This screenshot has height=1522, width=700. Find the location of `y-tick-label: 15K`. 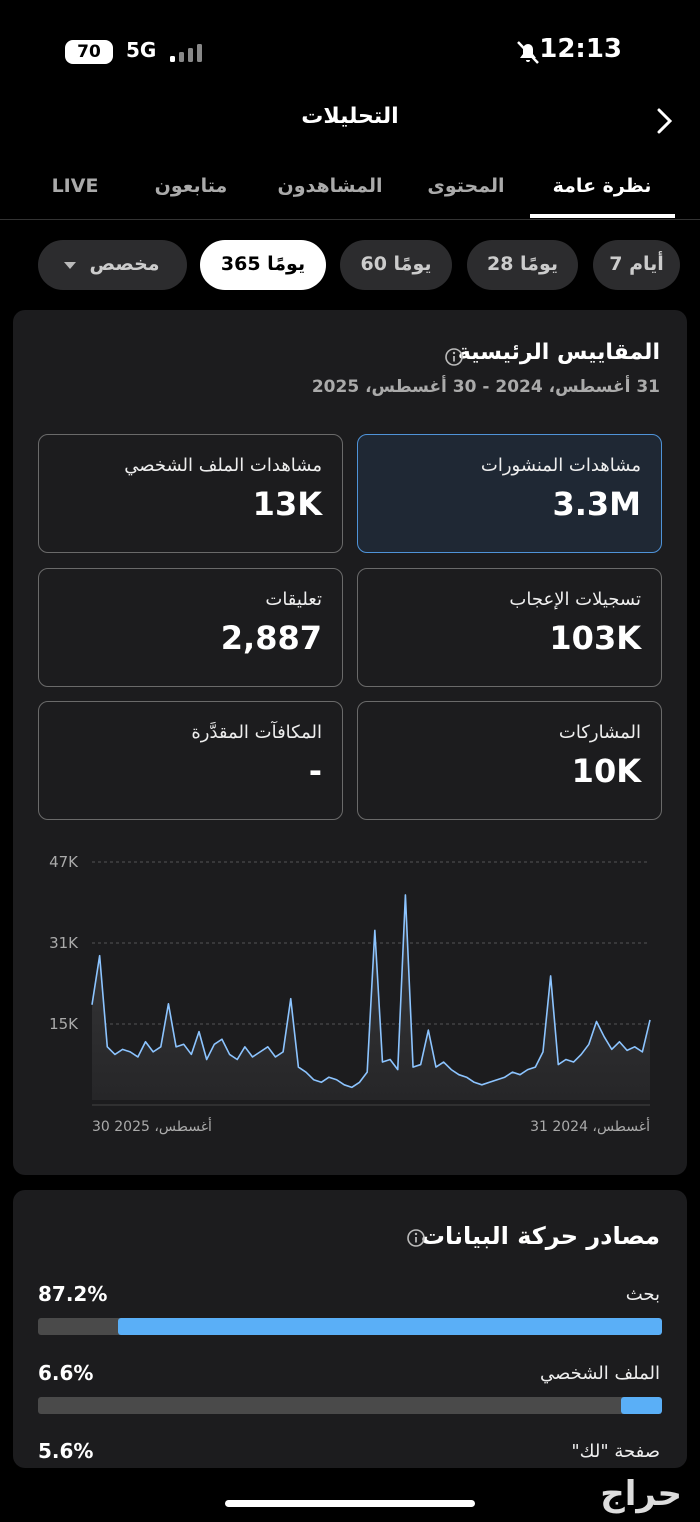

y-tick-label: 15K is located at coordinates (64, 1024).